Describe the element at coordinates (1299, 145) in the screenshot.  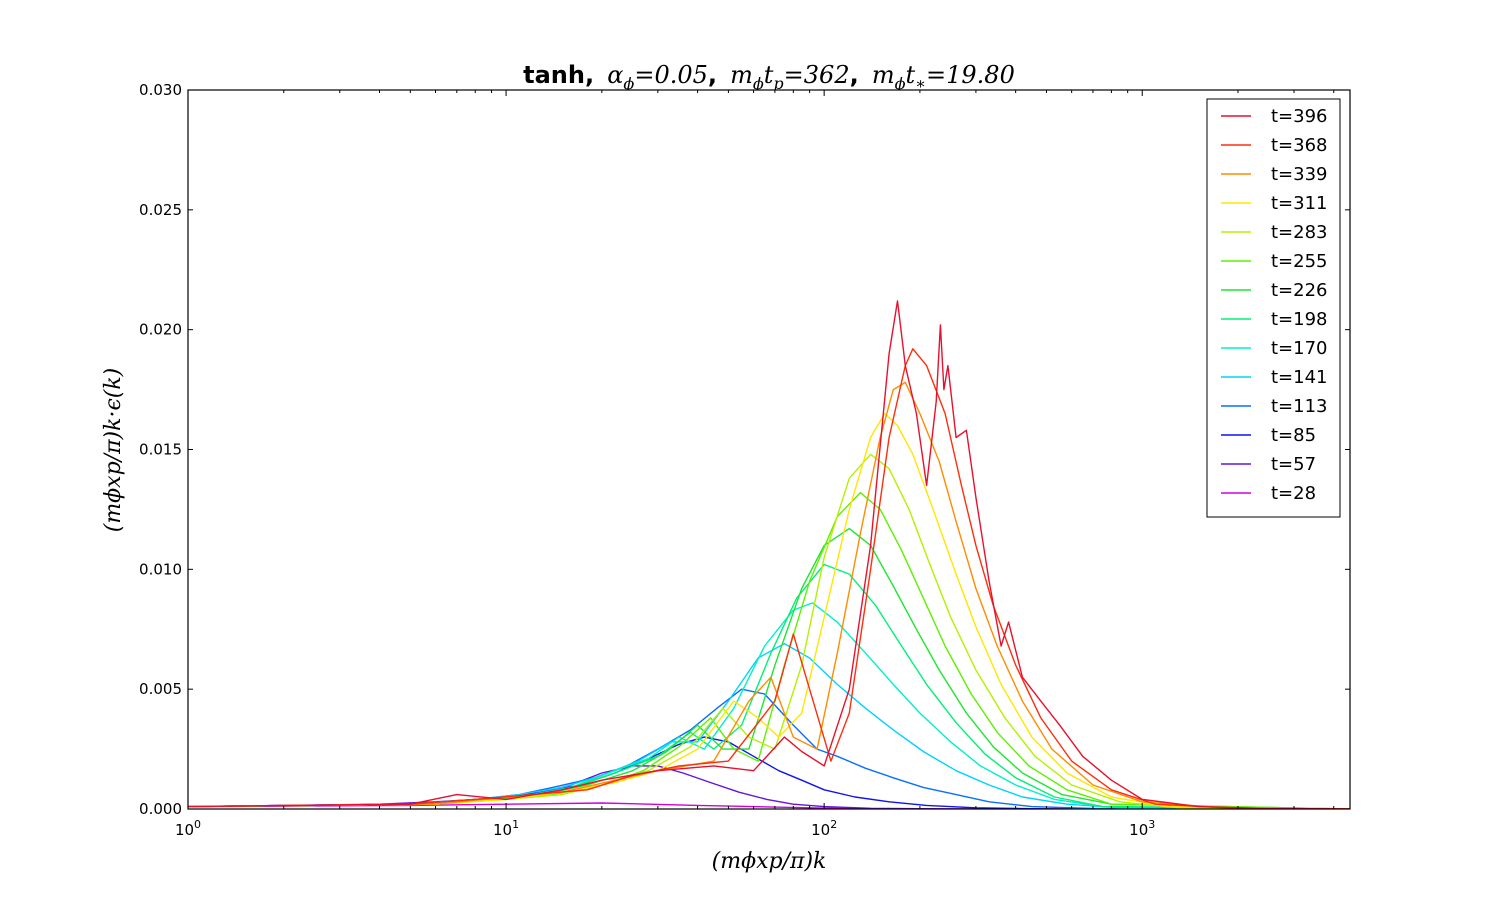
I see `legend-label: t=368` at that location.